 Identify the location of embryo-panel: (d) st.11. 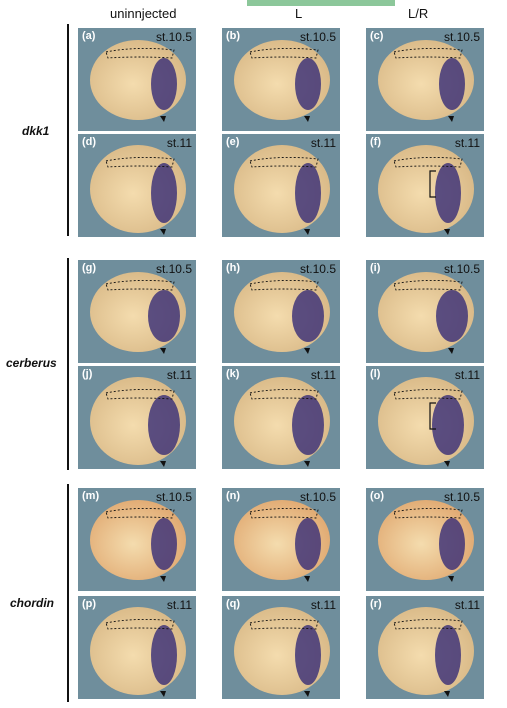
(137, 185).